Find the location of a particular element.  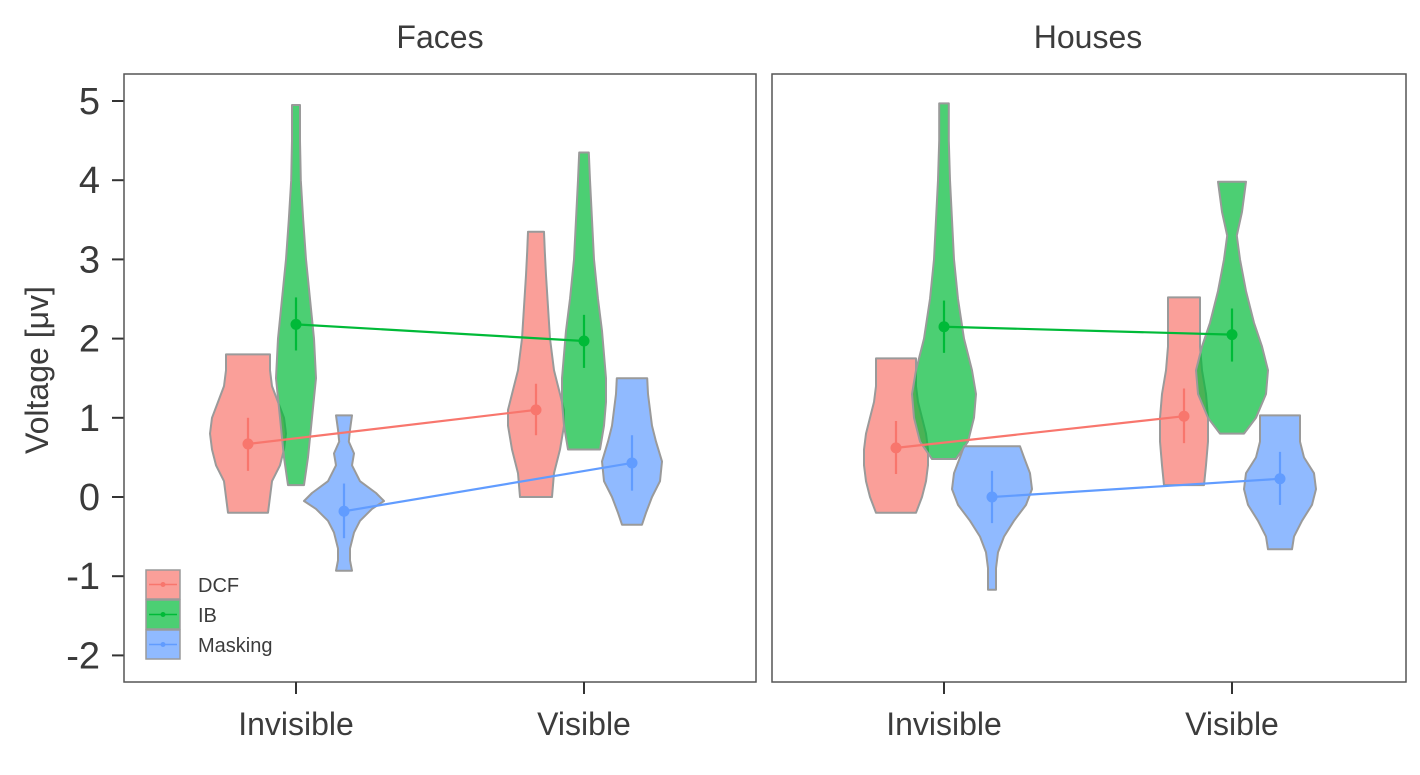

y-tick-label: 1 is located at coordinates (89, 419).